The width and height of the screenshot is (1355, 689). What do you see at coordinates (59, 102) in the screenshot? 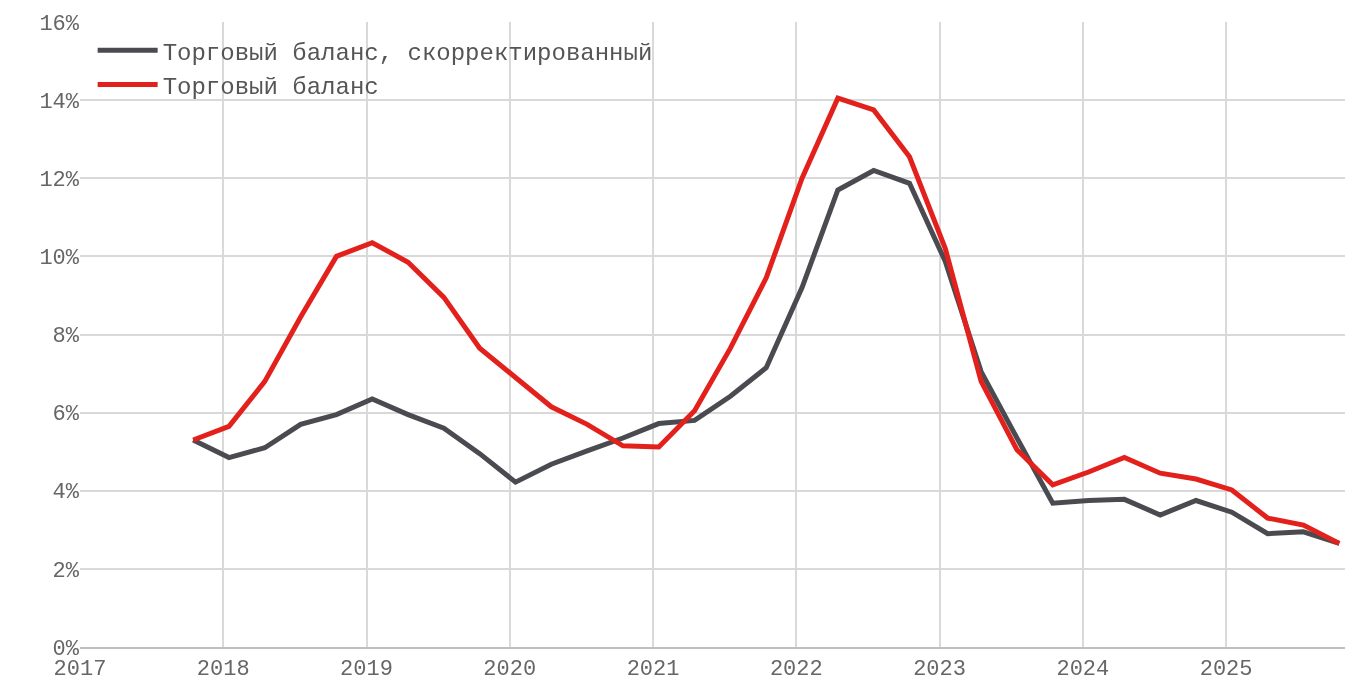
I see `y-tick-label: 14%` at bounding box center [59, 102].